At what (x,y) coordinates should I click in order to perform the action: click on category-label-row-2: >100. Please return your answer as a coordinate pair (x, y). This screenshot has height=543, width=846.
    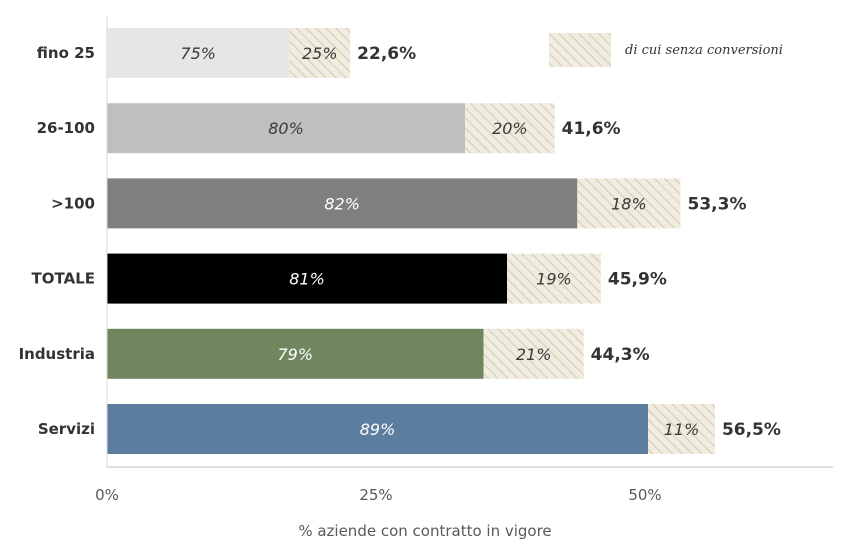
    Looking at the image, I should click on (73, 203).